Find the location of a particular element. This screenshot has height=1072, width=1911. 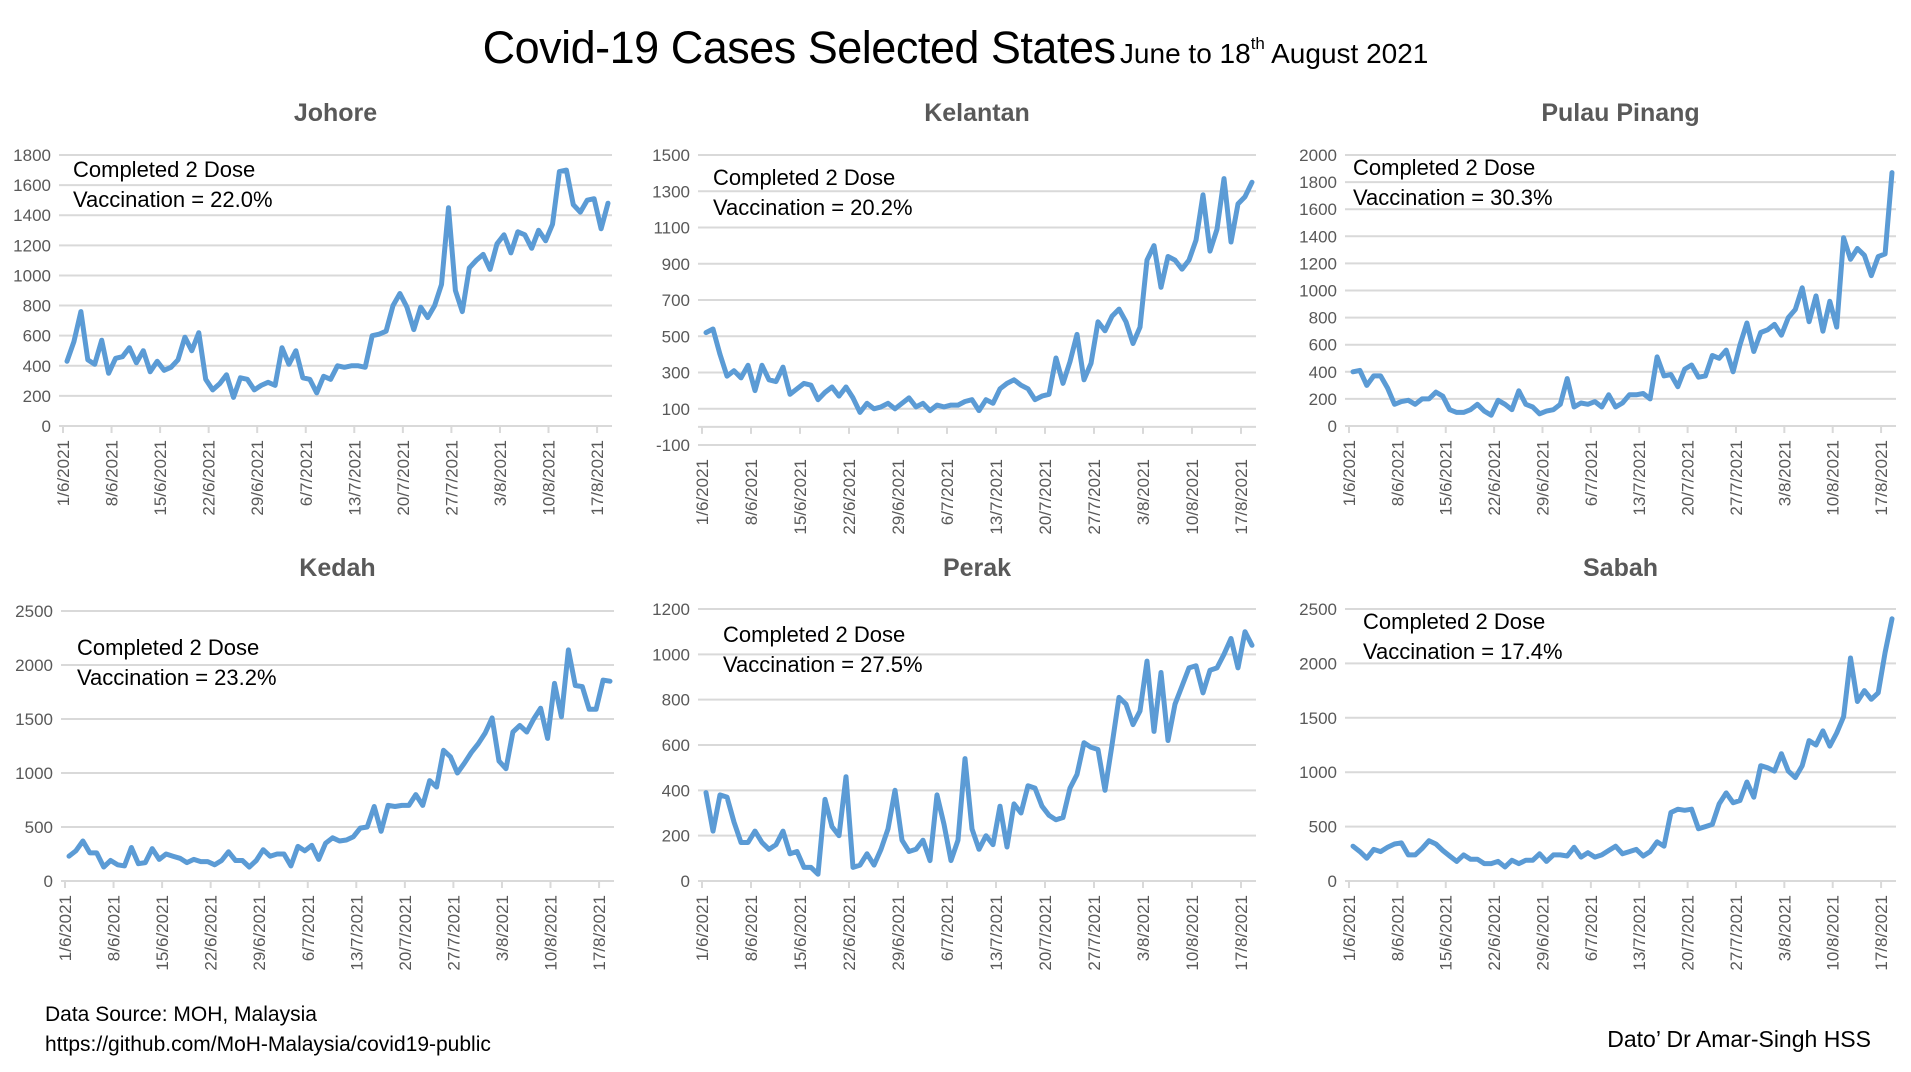

series-line-kedah is located at coordinates (339, 758).